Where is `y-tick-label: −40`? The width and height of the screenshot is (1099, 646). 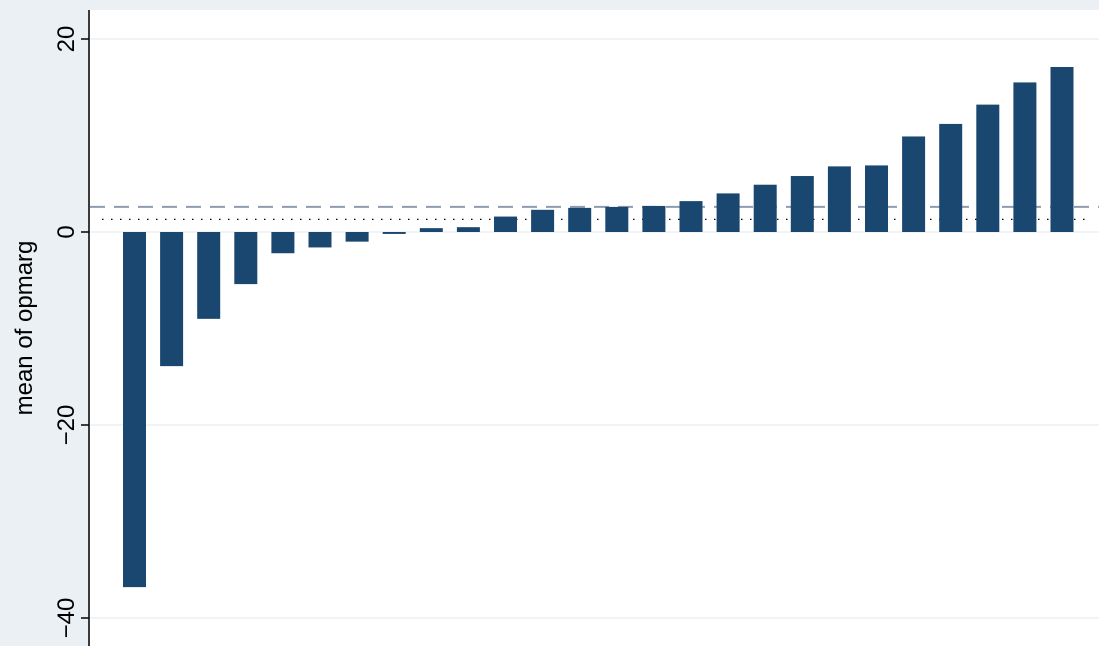 y-tick-label: −40 is located at coordinates (66, 618).